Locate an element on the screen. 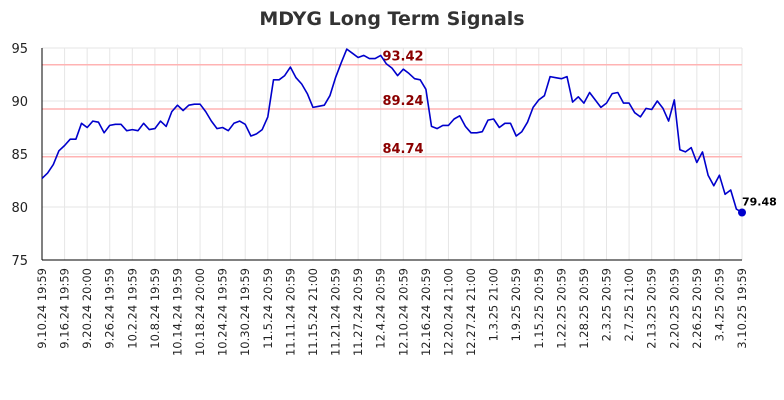 The width and height of the screenshot is (784, 400). last-value-label: 79.48 is located at coordinates (759, 202).